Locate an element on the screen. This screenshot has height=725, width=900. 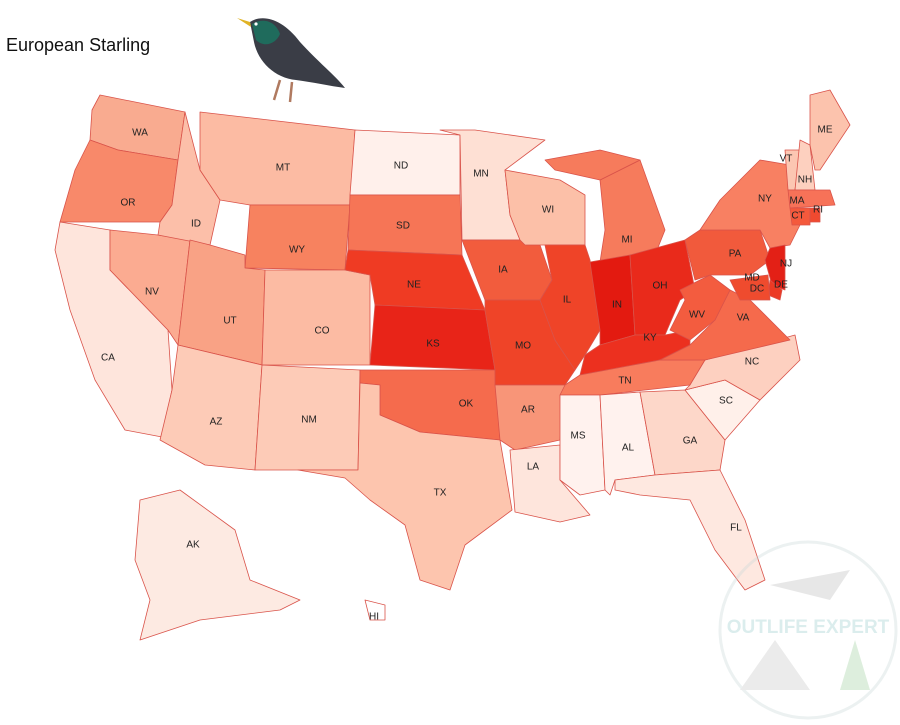
state-label: KS is located at coordinates (433, 344).